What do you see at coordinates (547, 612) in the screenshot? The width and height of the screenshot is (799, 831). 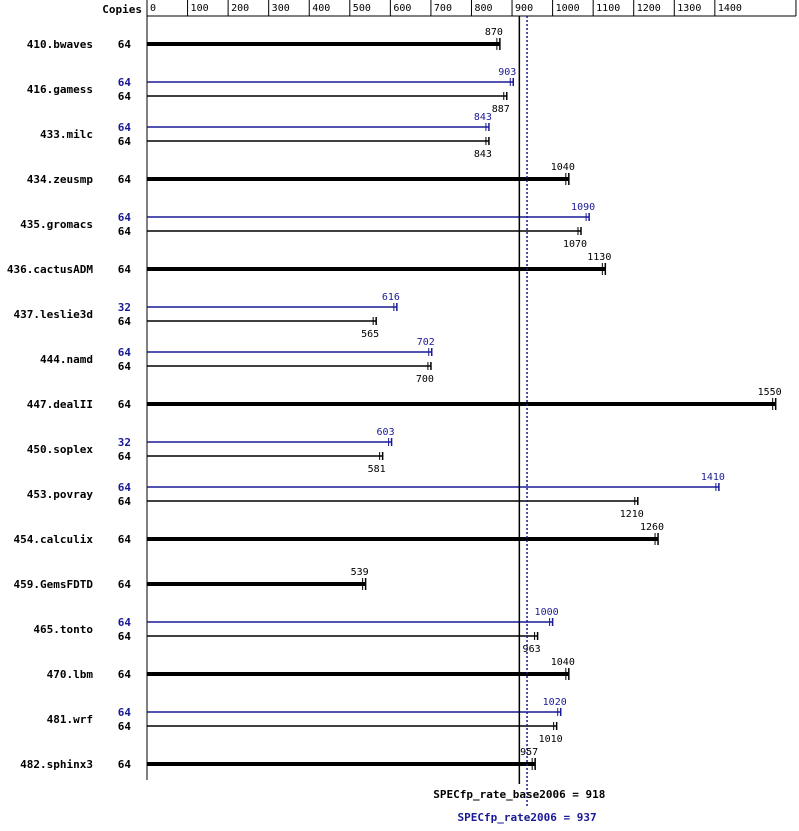 I see `peak-value-label: 1000` at bounding box center [547, 612].